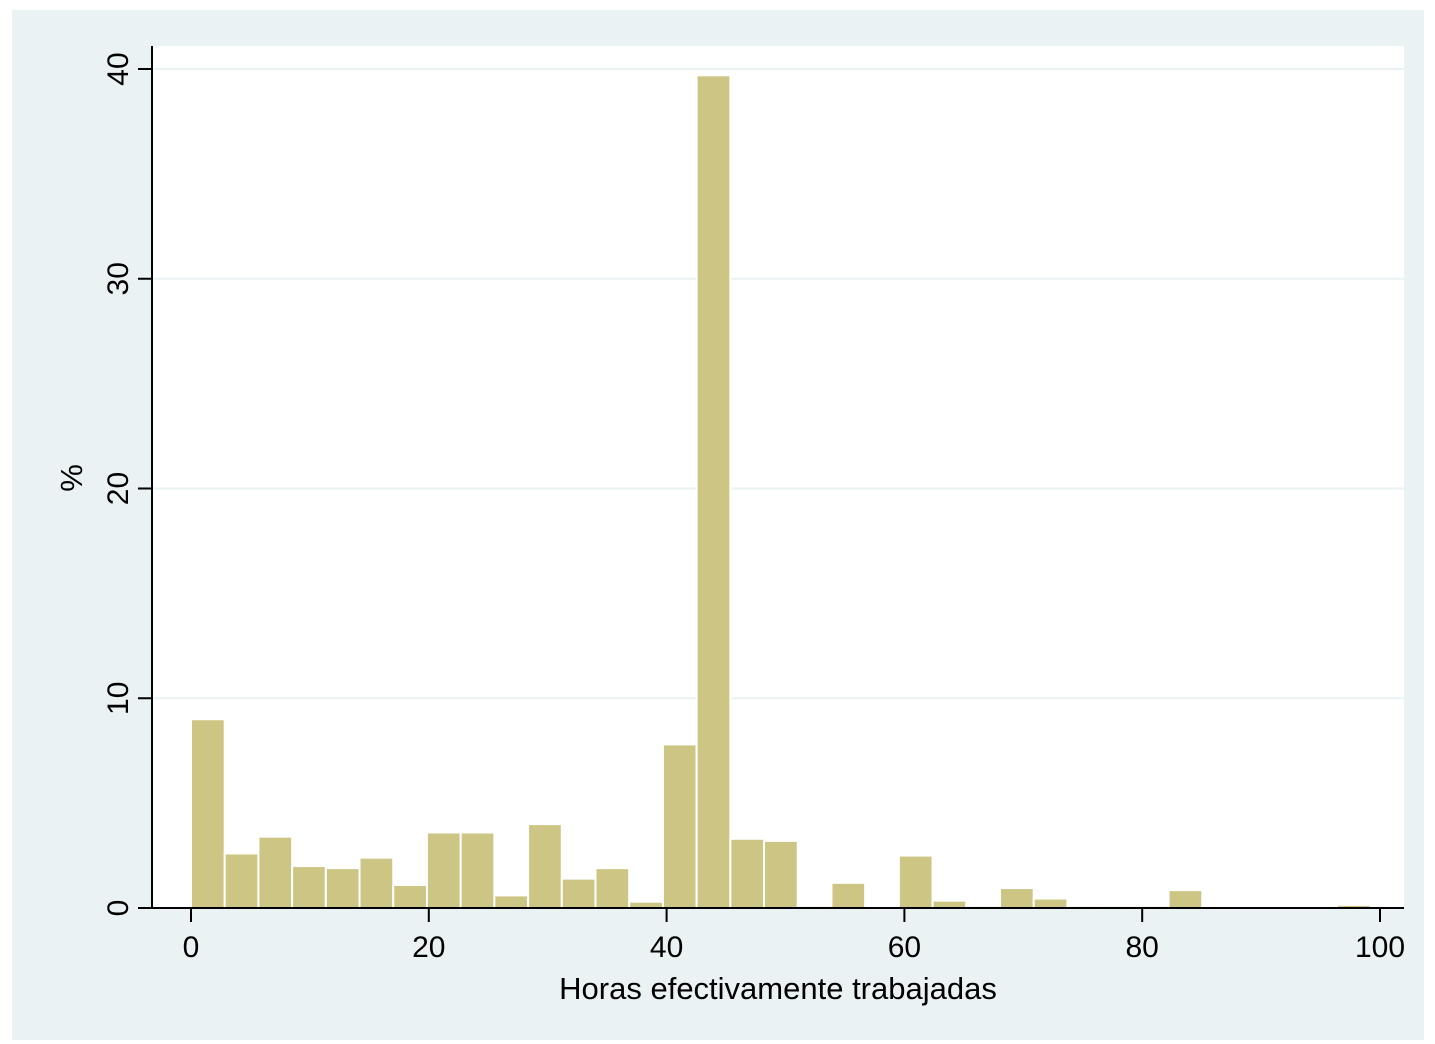  What do you see at coordinates (1380, 947) in the screenshot?
I see `x-tick-label-100: 100` at bounding box center [1380, 947].